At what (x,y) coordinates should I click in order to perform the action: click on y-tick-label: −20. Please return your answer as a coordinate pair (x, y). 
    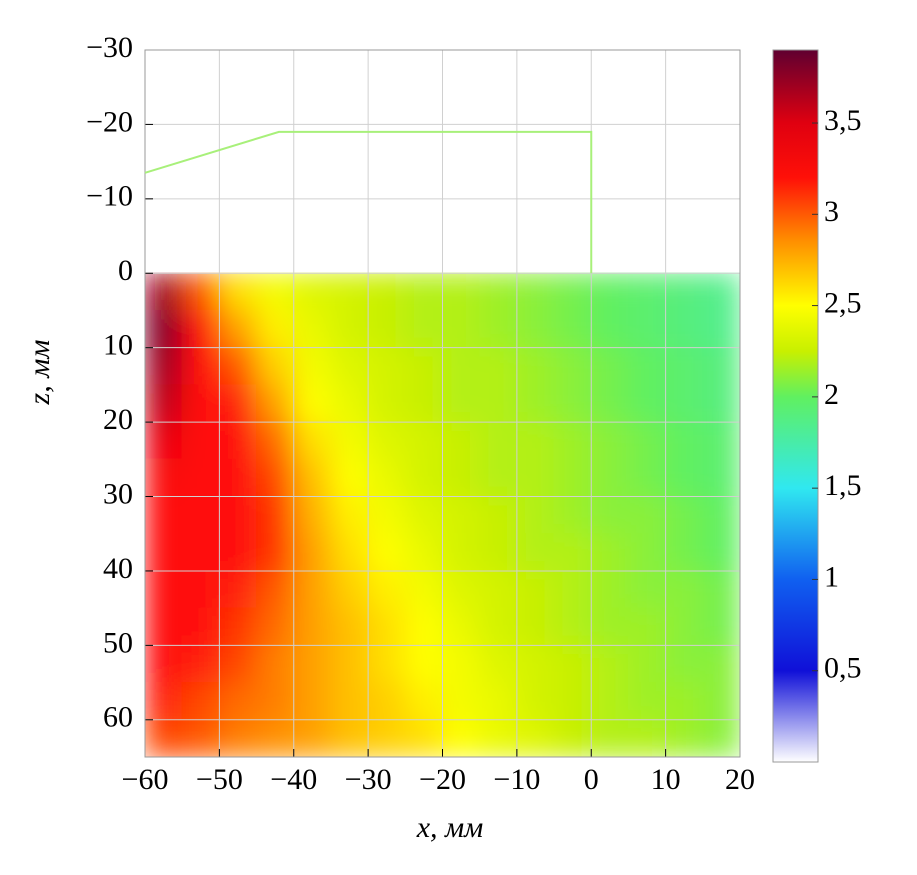
    Looking at the image, I should click on (109, 121).